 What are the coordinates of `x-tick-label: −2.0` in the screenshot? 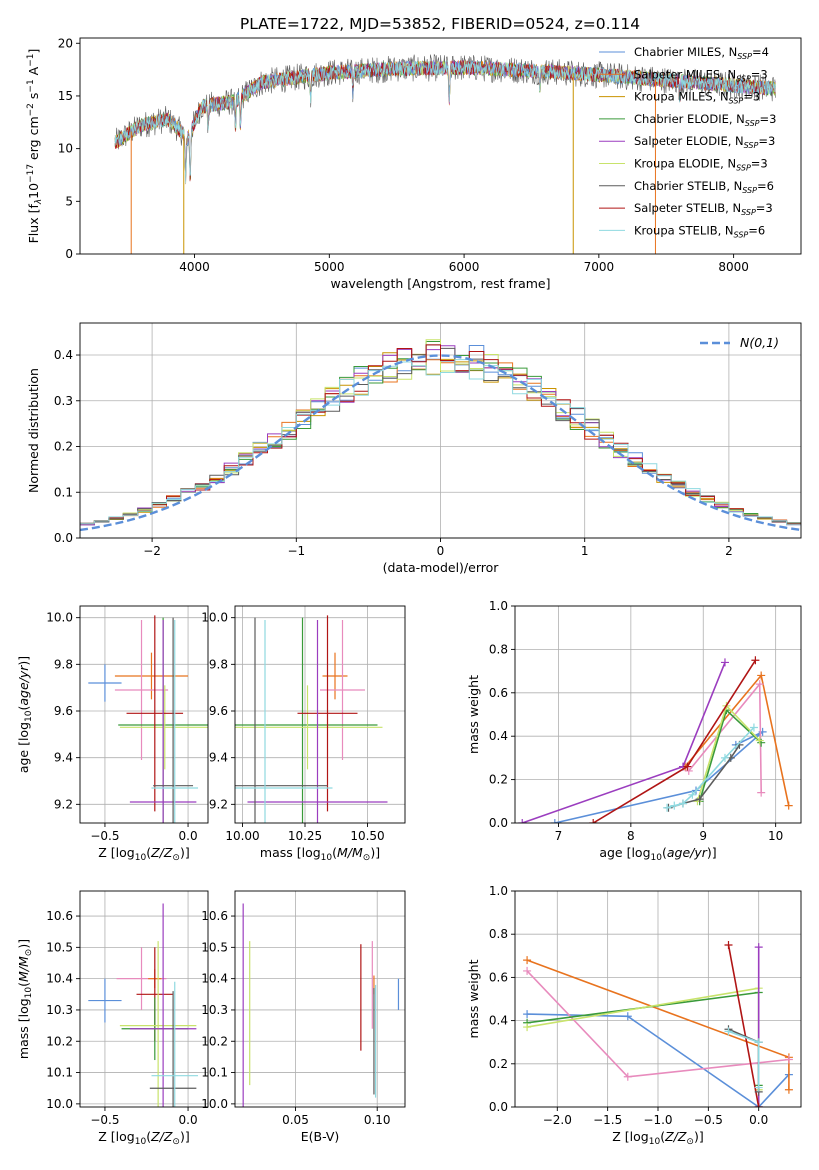 It's located at (557, 1120).